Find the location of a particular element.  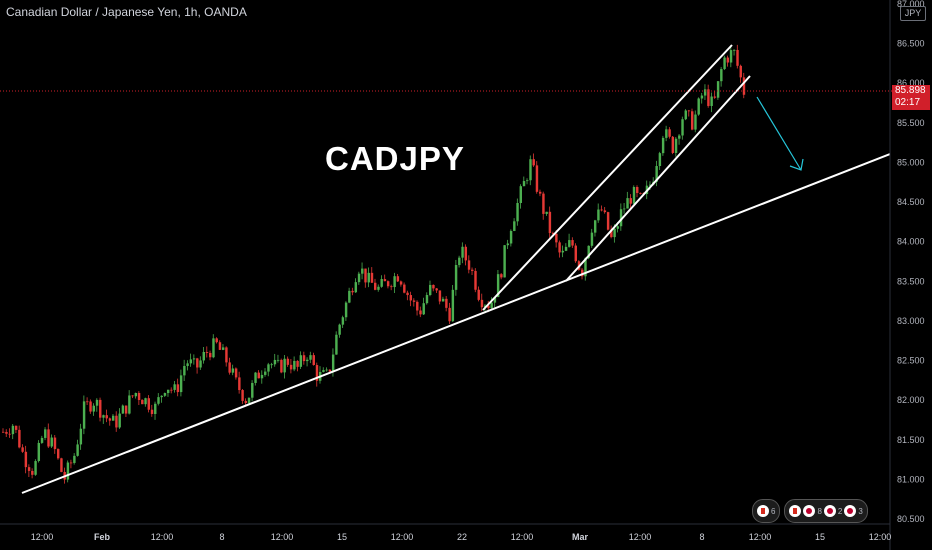

bar-countdown: 02:17 is located at coordinates (908, 102).